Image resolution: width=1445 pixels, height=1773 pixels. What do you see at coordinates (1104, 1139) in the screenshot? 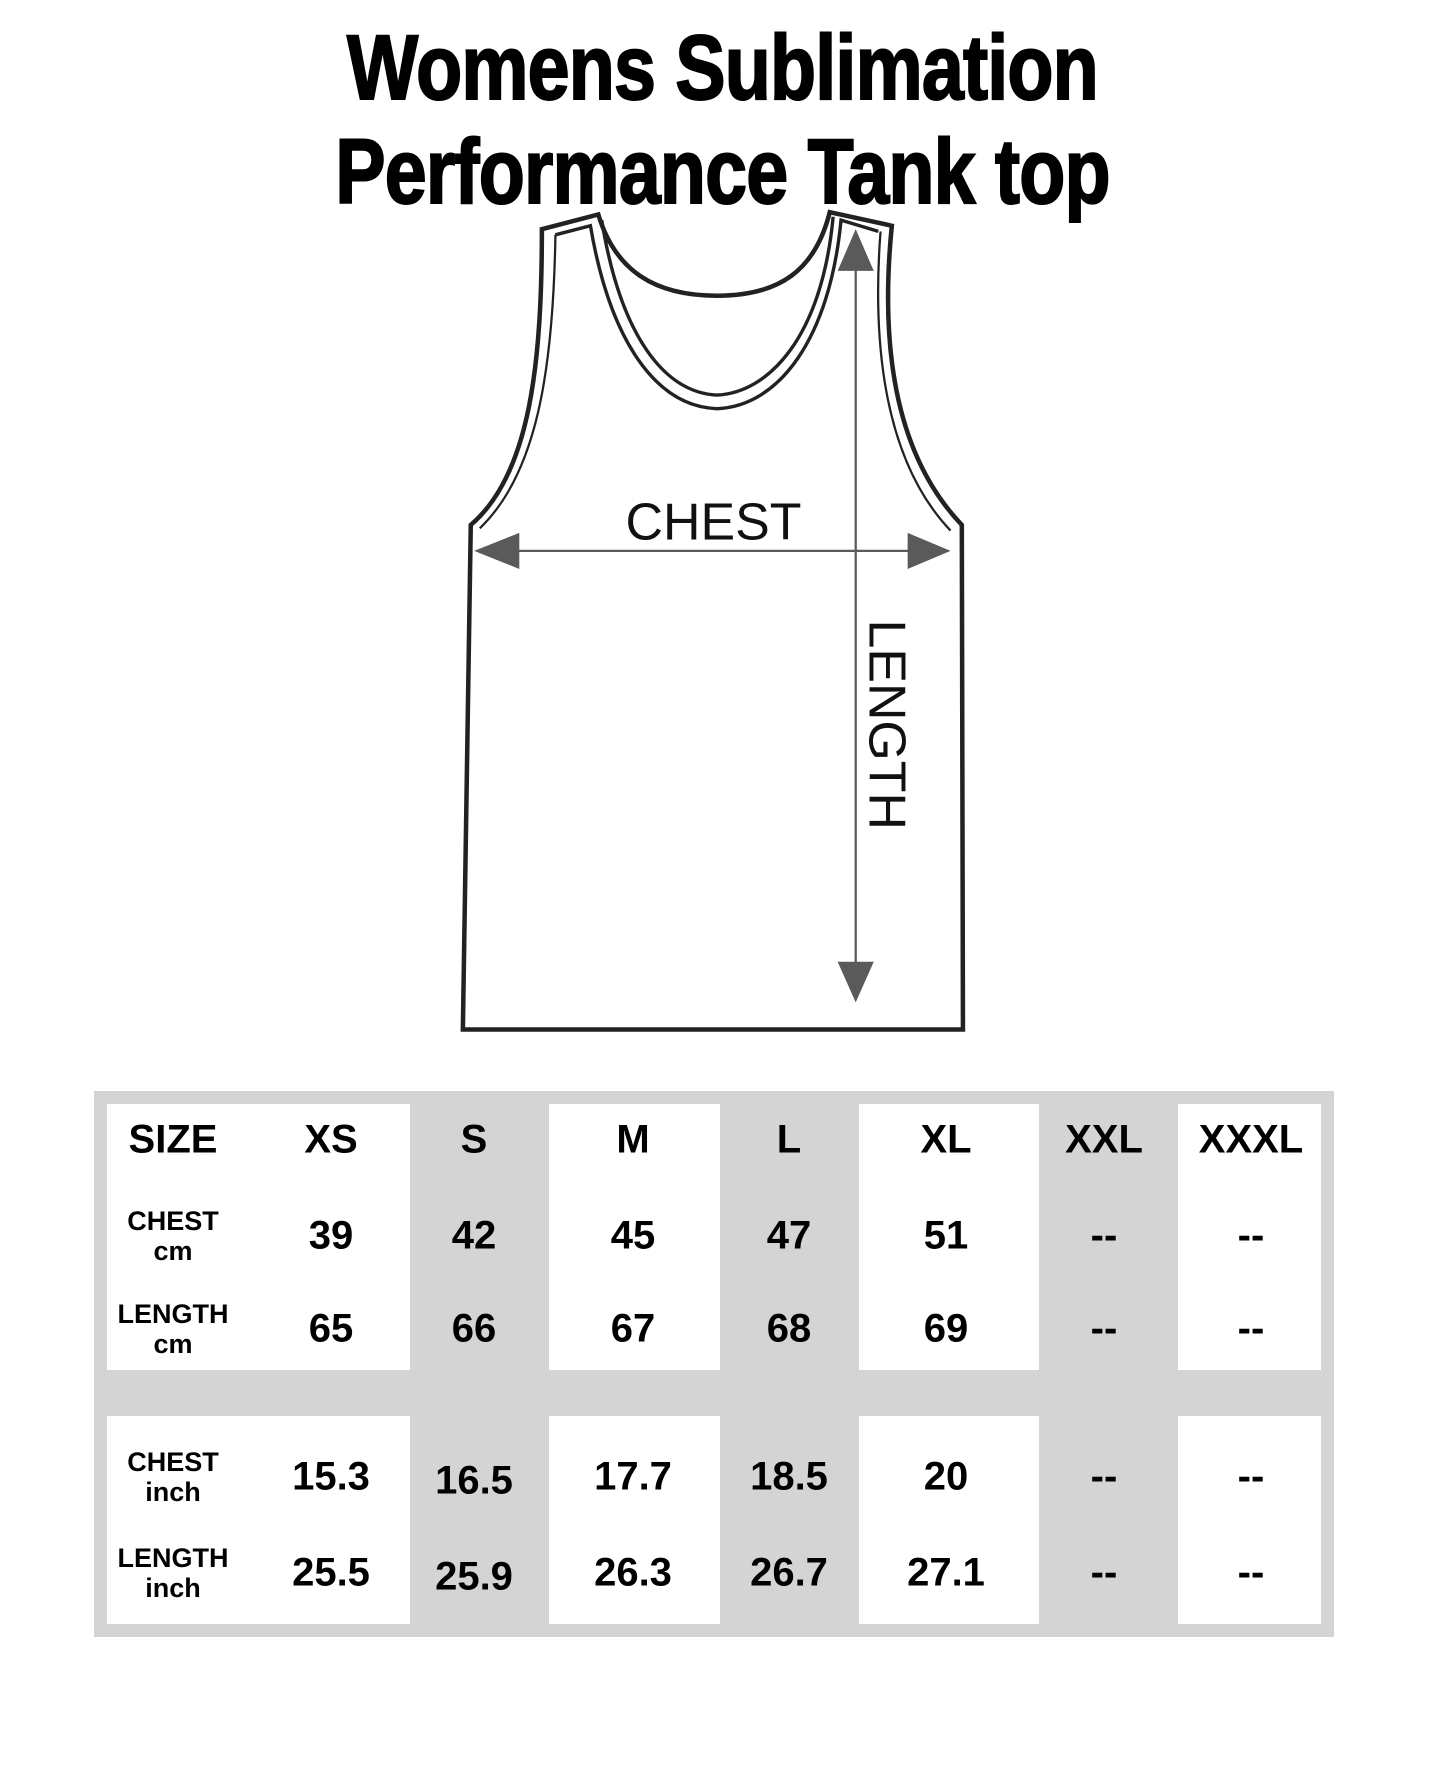
I see `size-header-xxl: XXL` at bounding box center [1104, 1139].